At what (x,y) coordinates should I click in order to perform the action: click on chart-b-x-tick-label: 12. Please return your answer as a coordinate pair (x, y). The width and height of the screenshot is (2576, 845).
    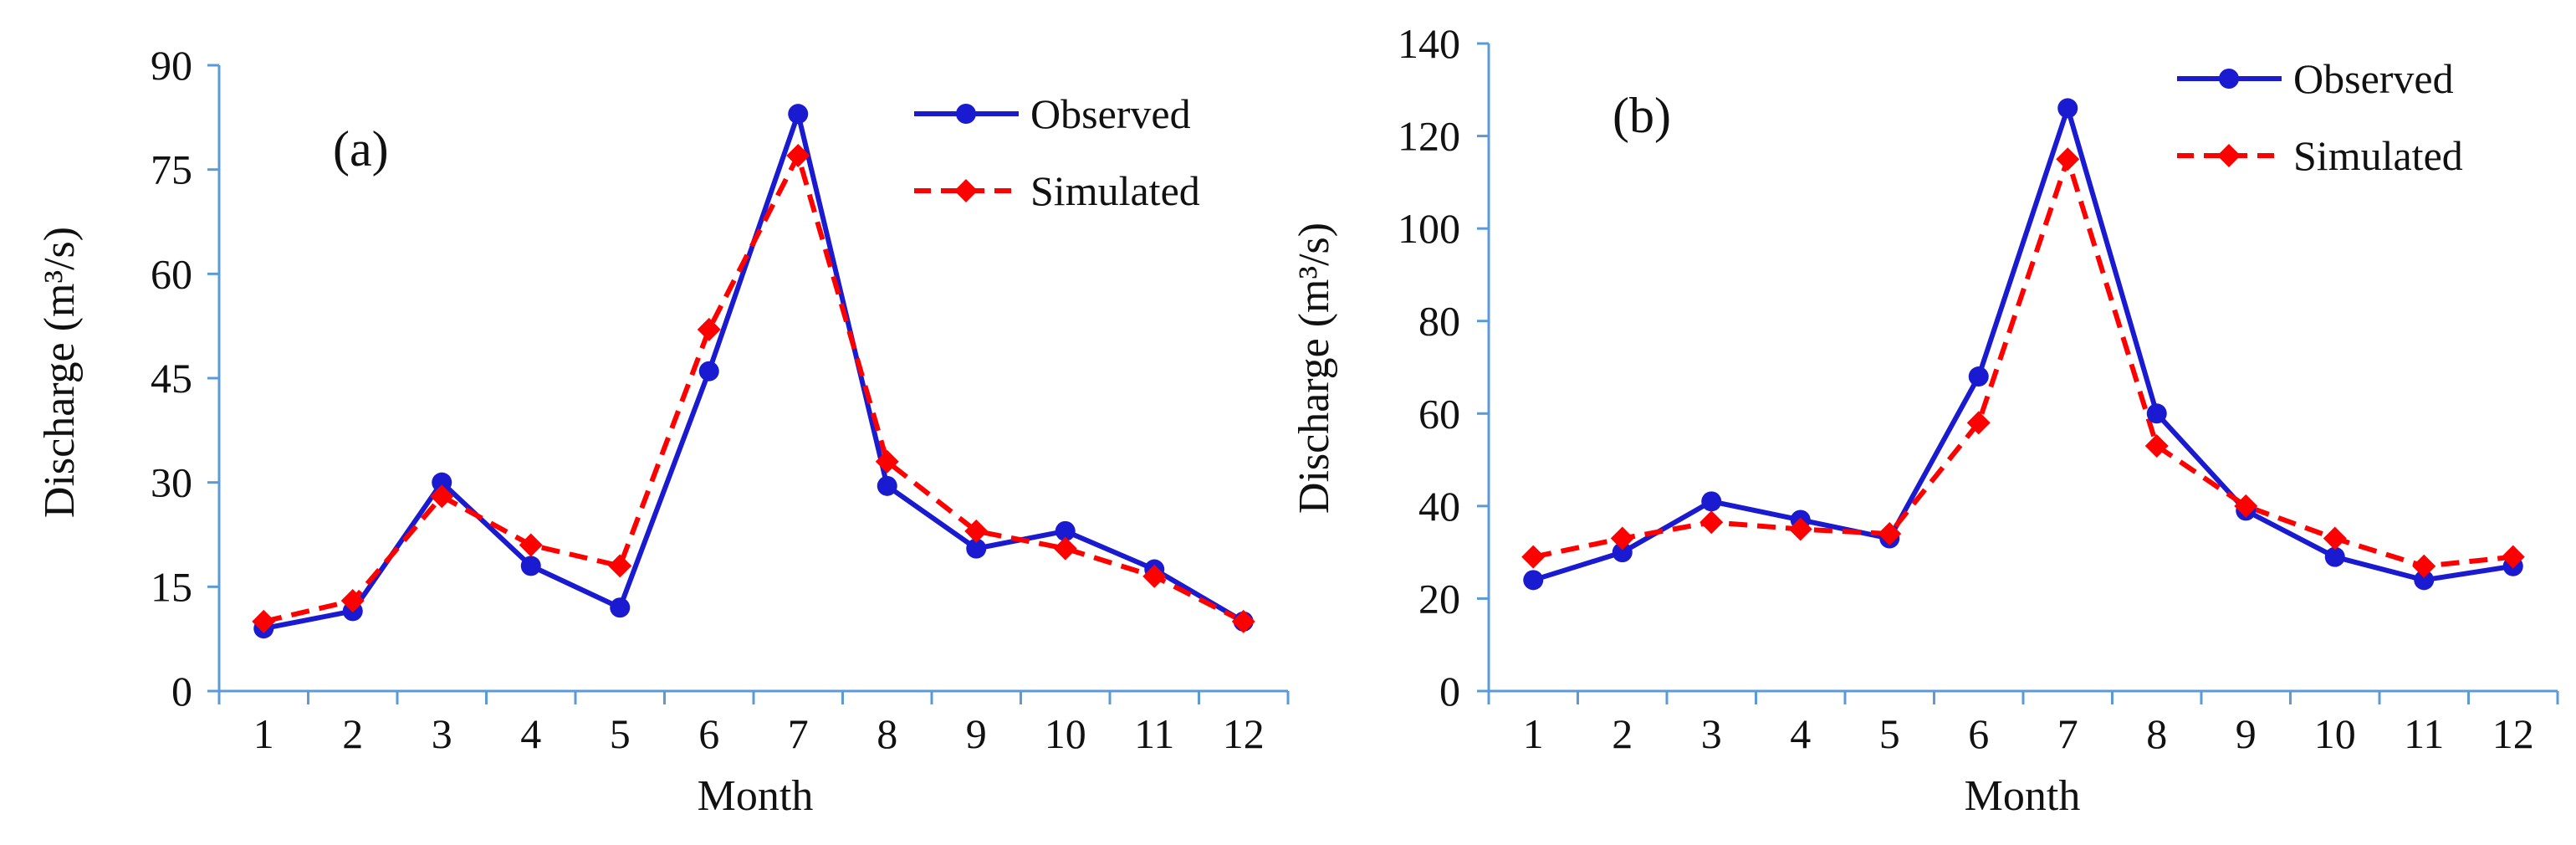
    Looking at the image, I should click on (2513, 734).